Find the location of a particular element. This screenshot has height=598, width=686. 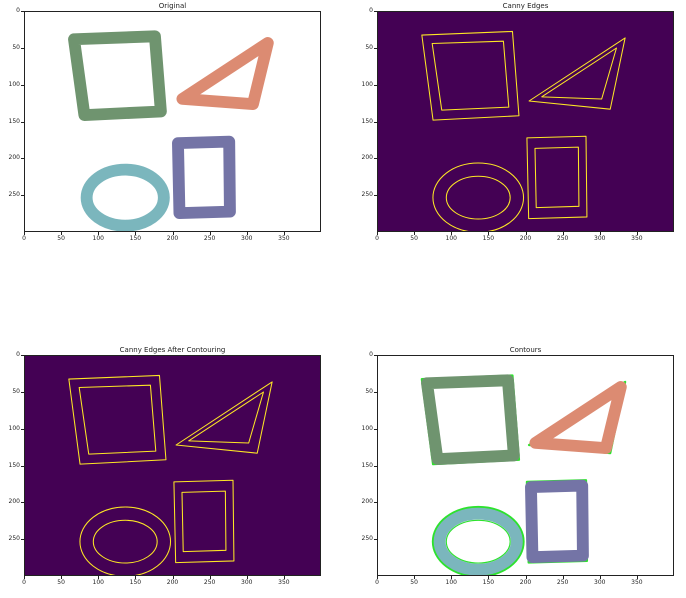

panel-title: Canny Edges After Contouring is located at coordinates (172, 350).